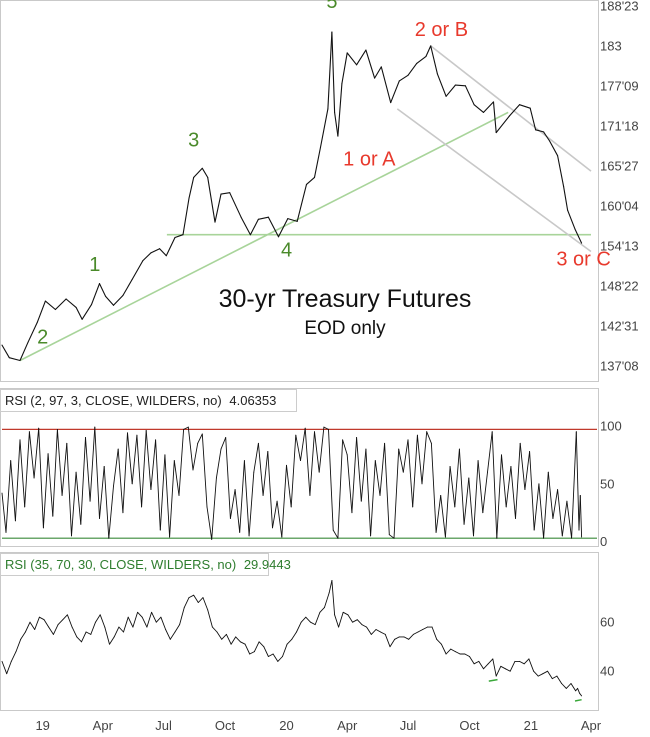 Image resolution: width=650 pixels, height=737 pixels. Describe the element at coordinates (611, 483) in the screenshot. I see `rsi2-y-axis: 100 50 0` at that location.